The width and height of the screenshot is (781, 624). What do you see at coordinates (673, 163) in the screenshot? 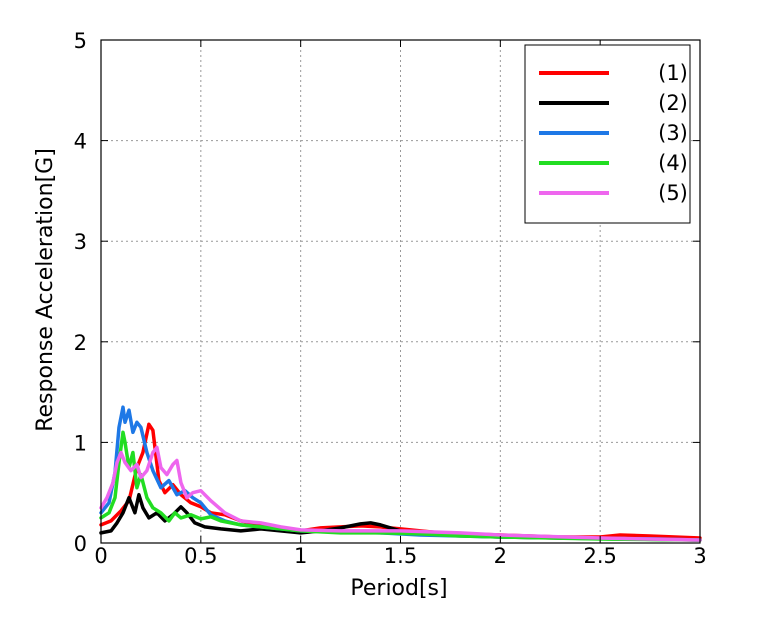
I see `legend-label-4: (4)` at bounding box center [673, 163].